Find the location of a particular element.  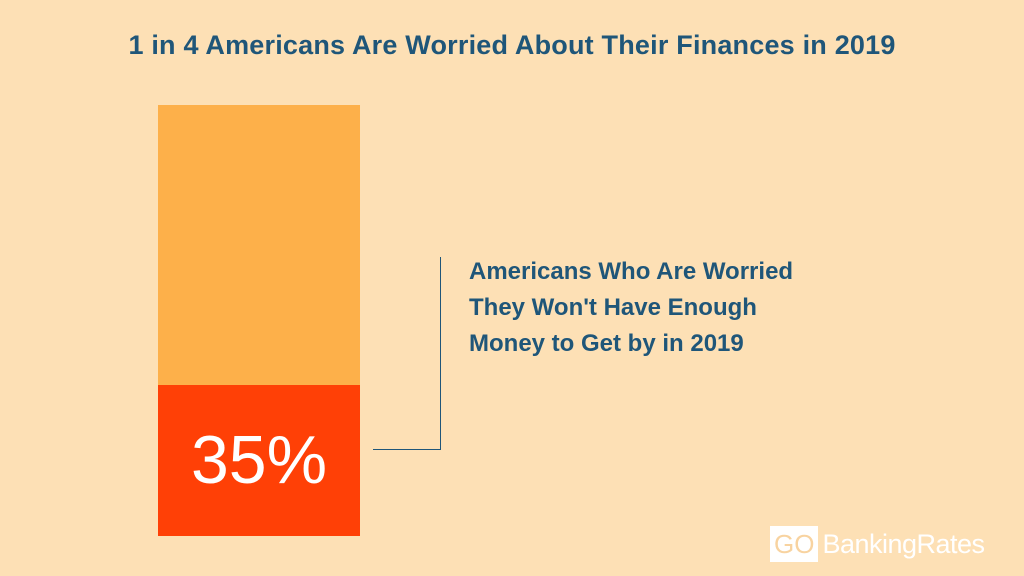

leader-line-vertical is located at coordinates (440, 353).